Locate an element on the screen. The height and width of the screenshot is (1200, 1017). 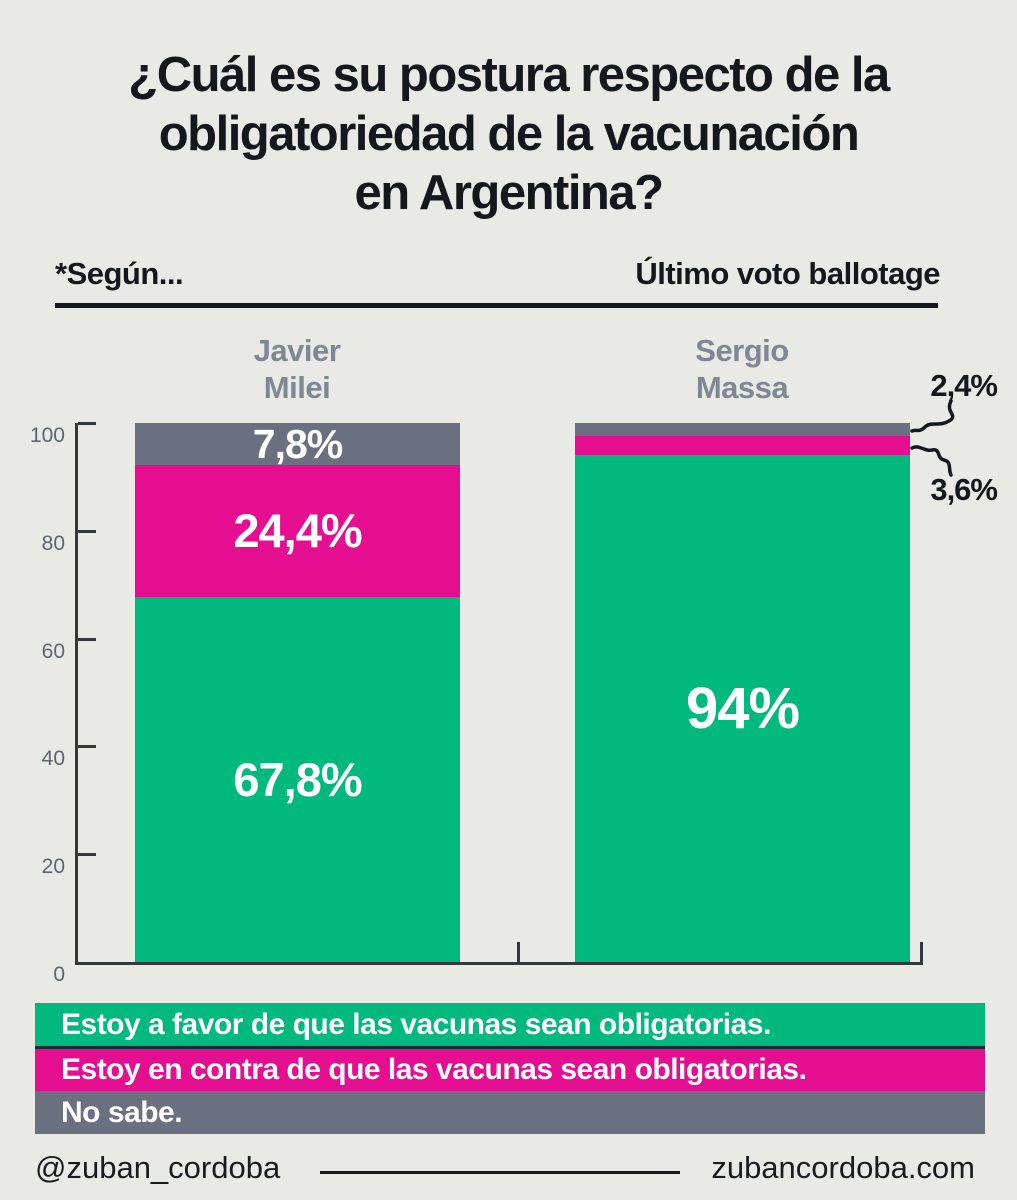
y-axis is located at coordinates (76, 694).